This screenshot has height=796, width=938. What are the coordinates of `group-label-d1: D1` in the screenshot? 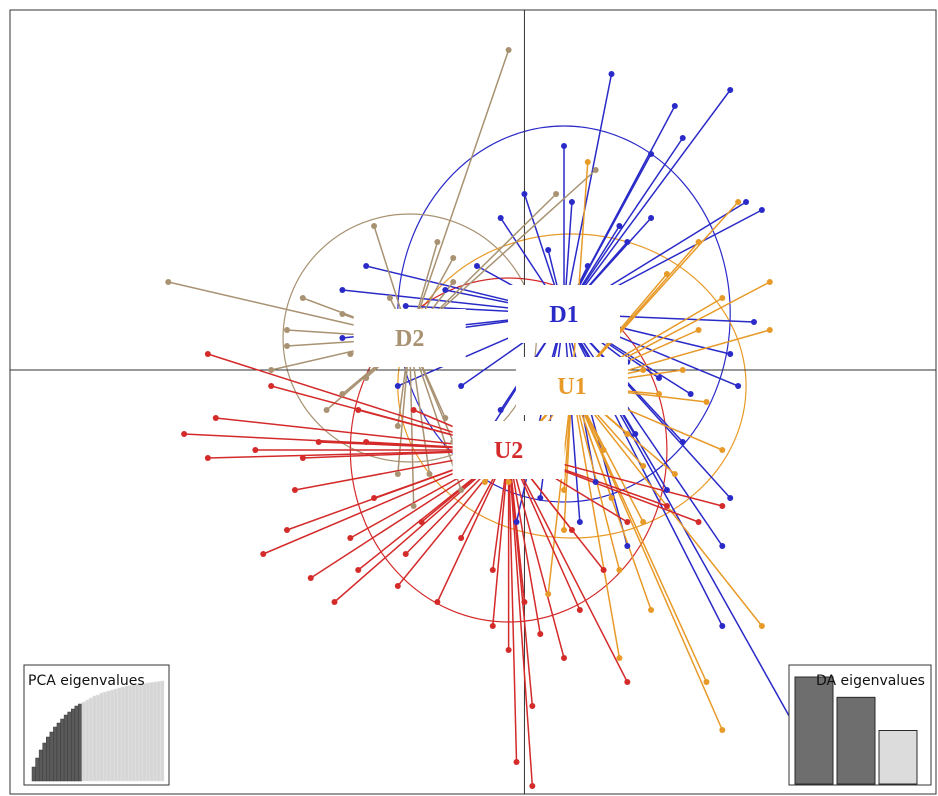 It's located at (564, 314).